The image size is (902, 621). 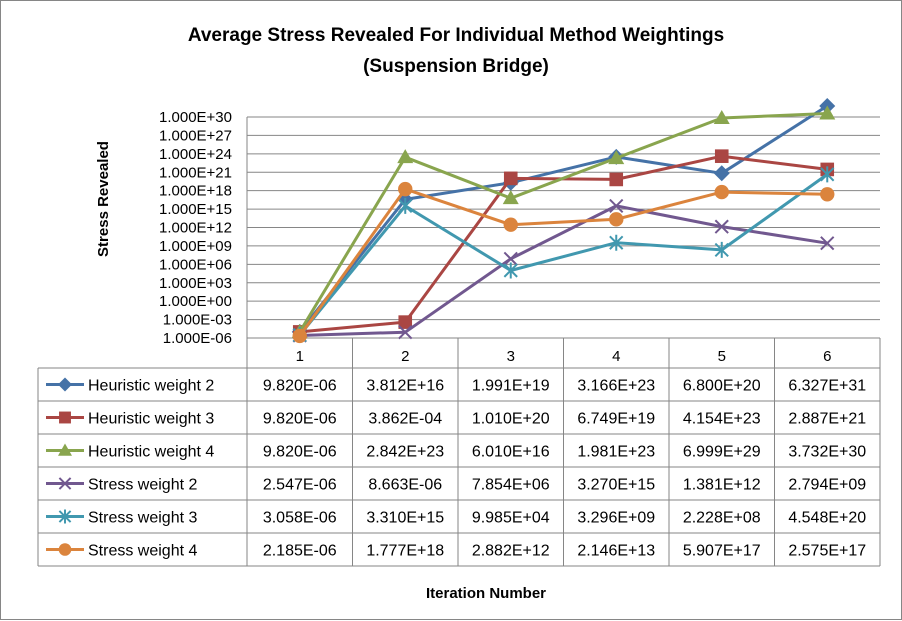 What do you see at coordinates (151, 452) in the screenshot?
I see `legend-label: Heuristic weight 4` at bounding box center [151, 452].